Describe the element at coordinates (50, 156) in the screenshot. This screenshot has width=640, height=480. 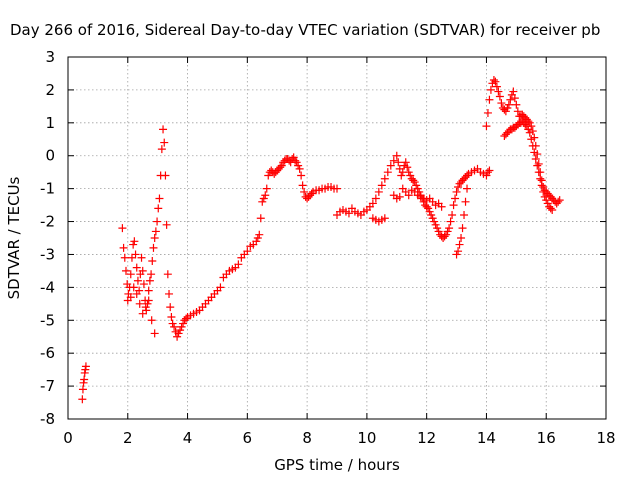
I see `y-tick-label: 0` at that location.